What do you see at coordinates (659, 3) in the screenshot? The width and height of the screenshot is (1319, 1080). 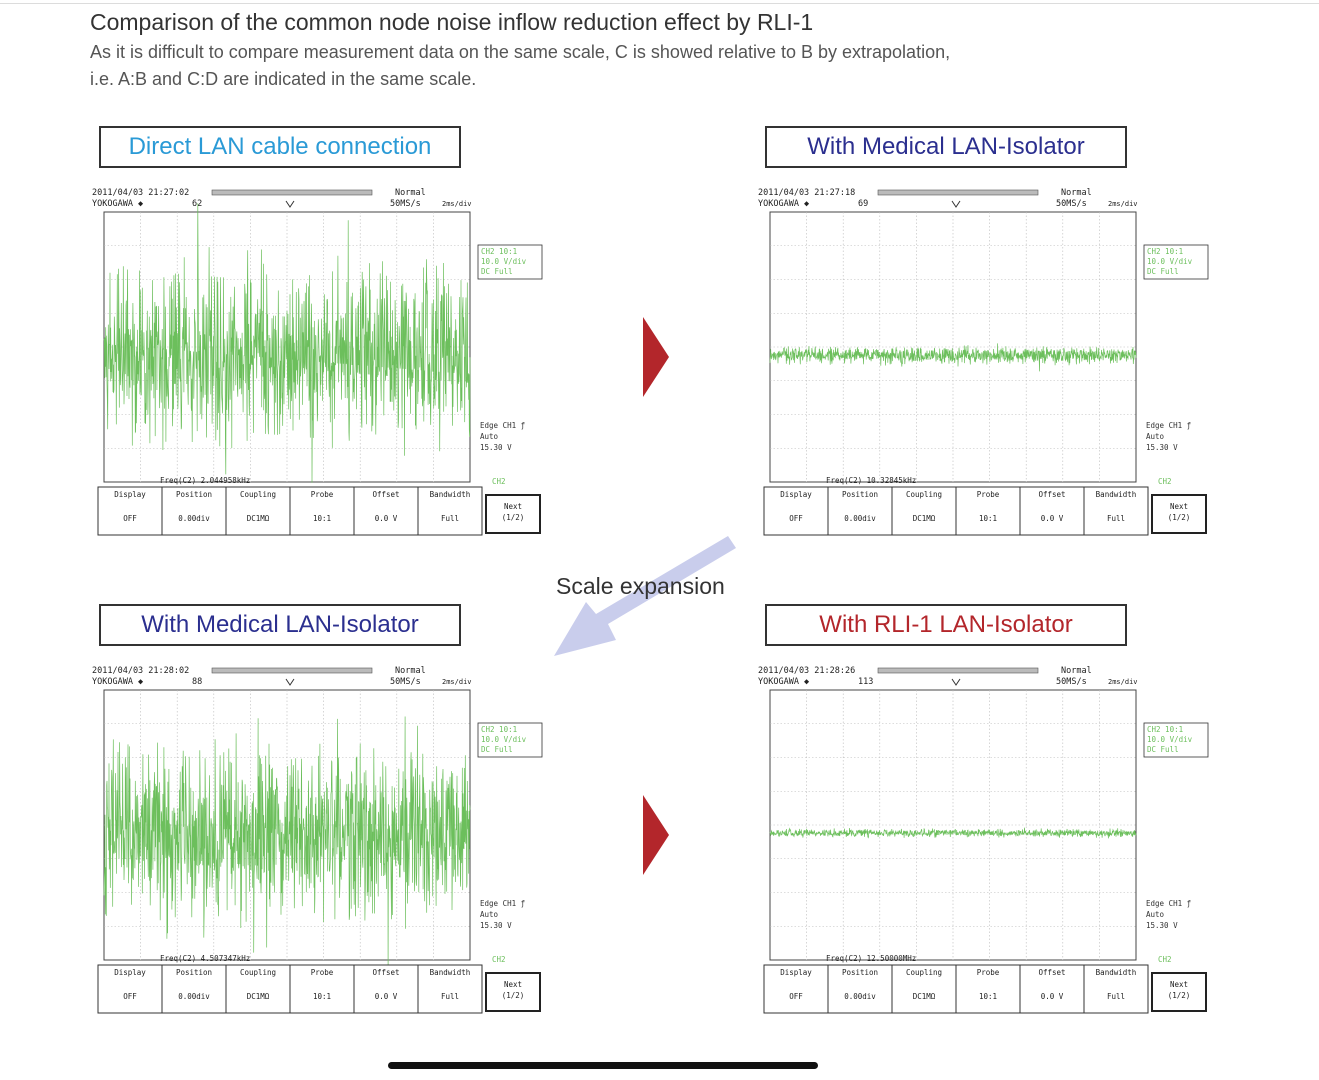 I see `top-divider` at bounding box center [659, 3].